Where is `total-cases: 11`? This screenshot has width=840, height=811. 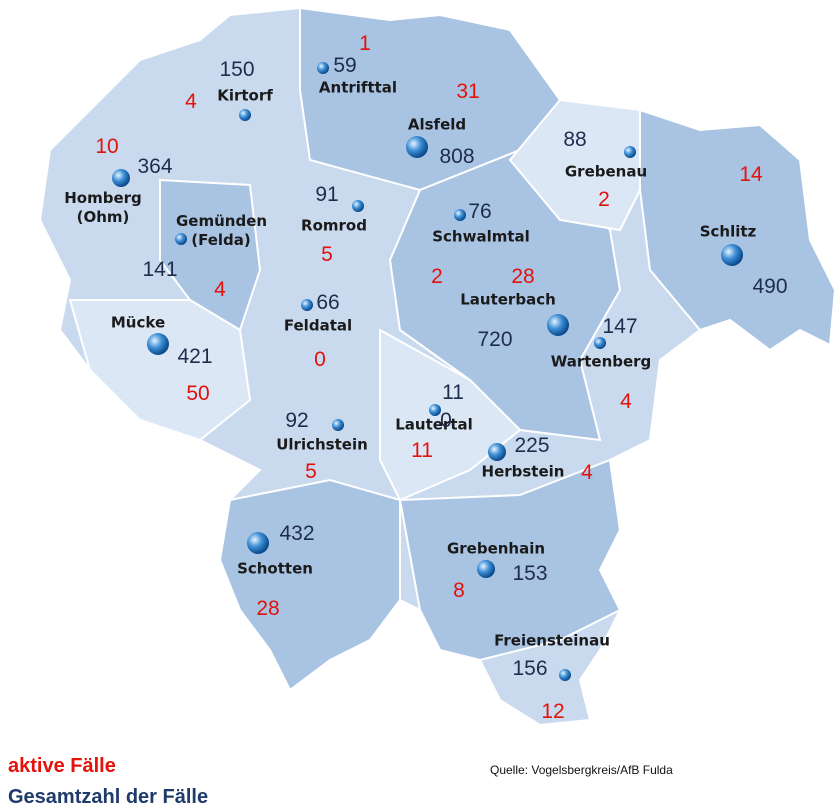
total-cases: 11 is located at coordinates (453, 392).